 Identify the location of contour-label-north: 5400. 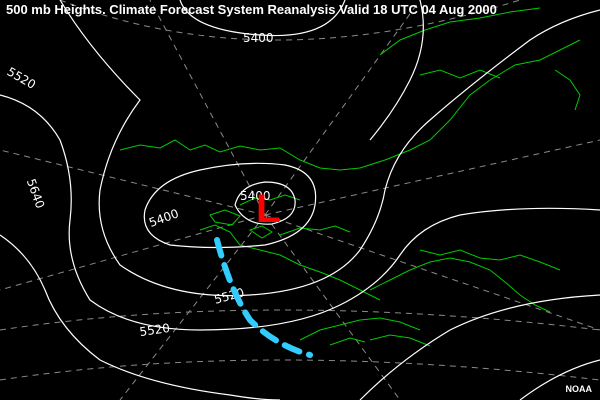
(258, 38).